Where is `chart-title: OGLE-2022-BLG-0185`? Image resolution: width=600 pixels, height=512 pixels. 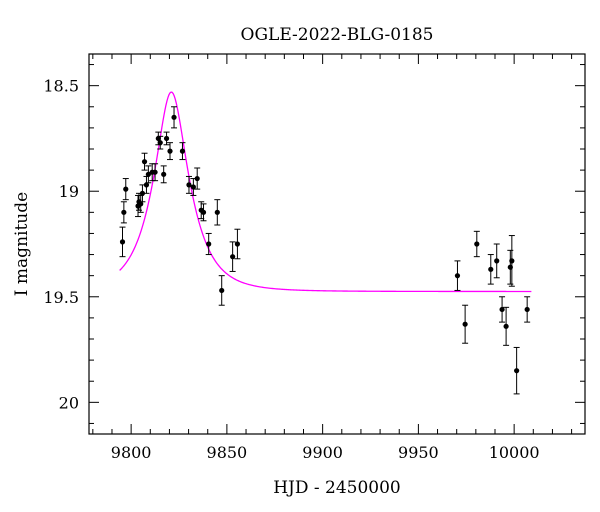 chart-title: OGLE-2022-BLG-0185 is located at coordinates (337, 35).